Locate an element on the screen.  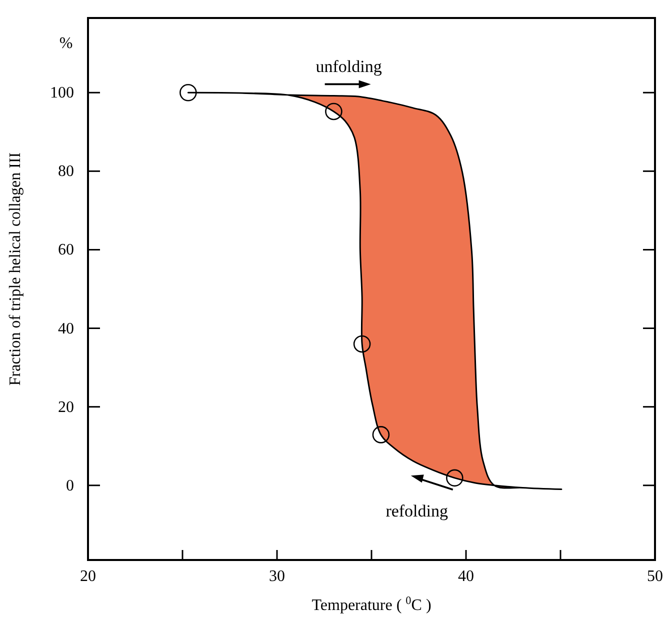
y-axis-title: Fraction of triple helical collagen III is located at coordinates (15, 269).